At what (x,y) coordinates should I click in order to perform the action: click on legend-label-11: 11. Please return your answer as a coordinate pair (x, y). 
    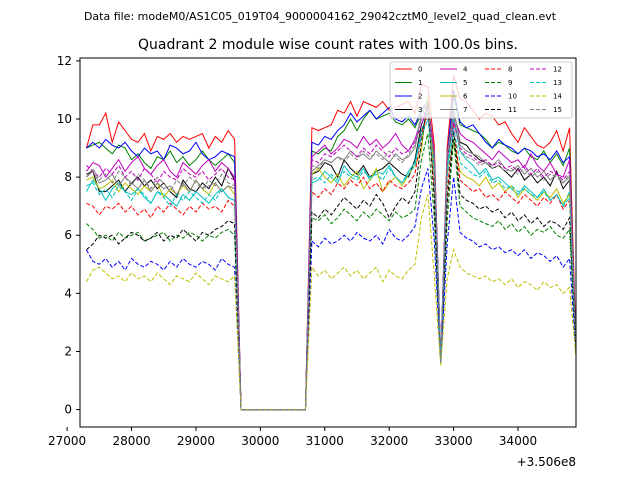
    Looking at the image, I should click on (512, 110).